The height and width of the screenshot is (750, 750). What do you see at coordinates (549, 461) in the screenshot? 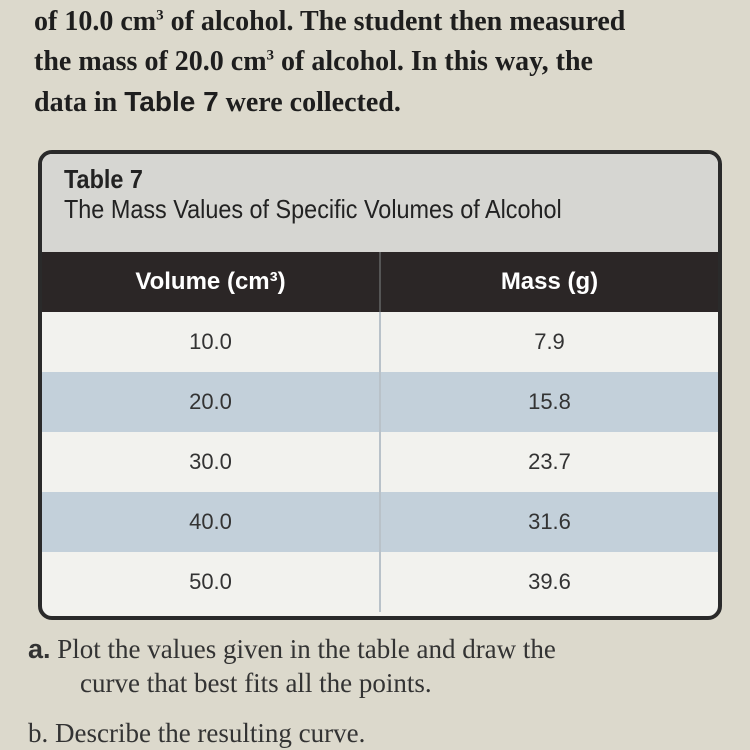
I see `mass-cell: 23.7` at bounding box center [549, 461].